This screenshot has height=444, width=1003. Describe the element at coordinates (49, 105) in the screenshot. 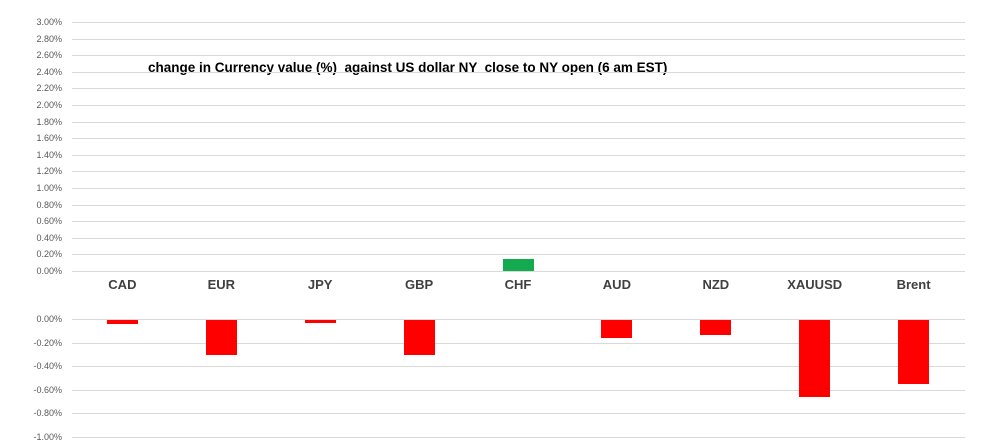

I see `y-axis-tick-label: 2.00%` at that location.